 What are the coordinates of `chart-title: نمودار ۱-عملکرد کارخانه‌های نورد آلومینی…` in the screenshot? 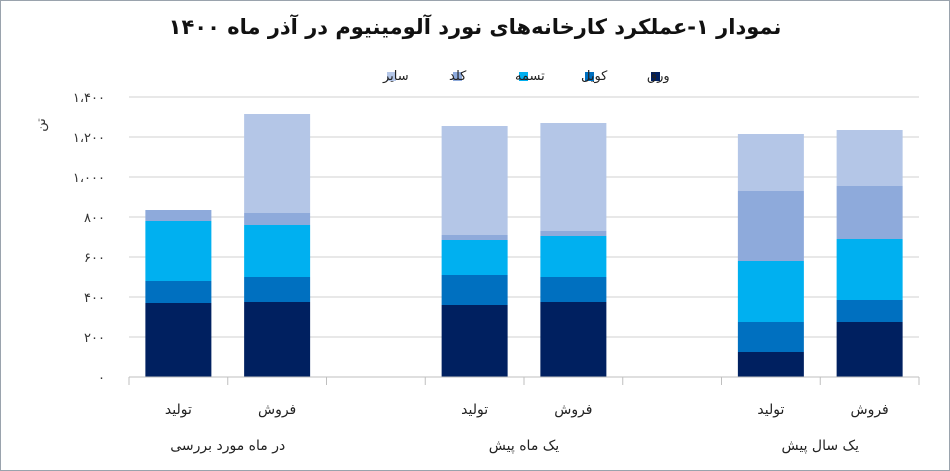 It's located at (475, 27).